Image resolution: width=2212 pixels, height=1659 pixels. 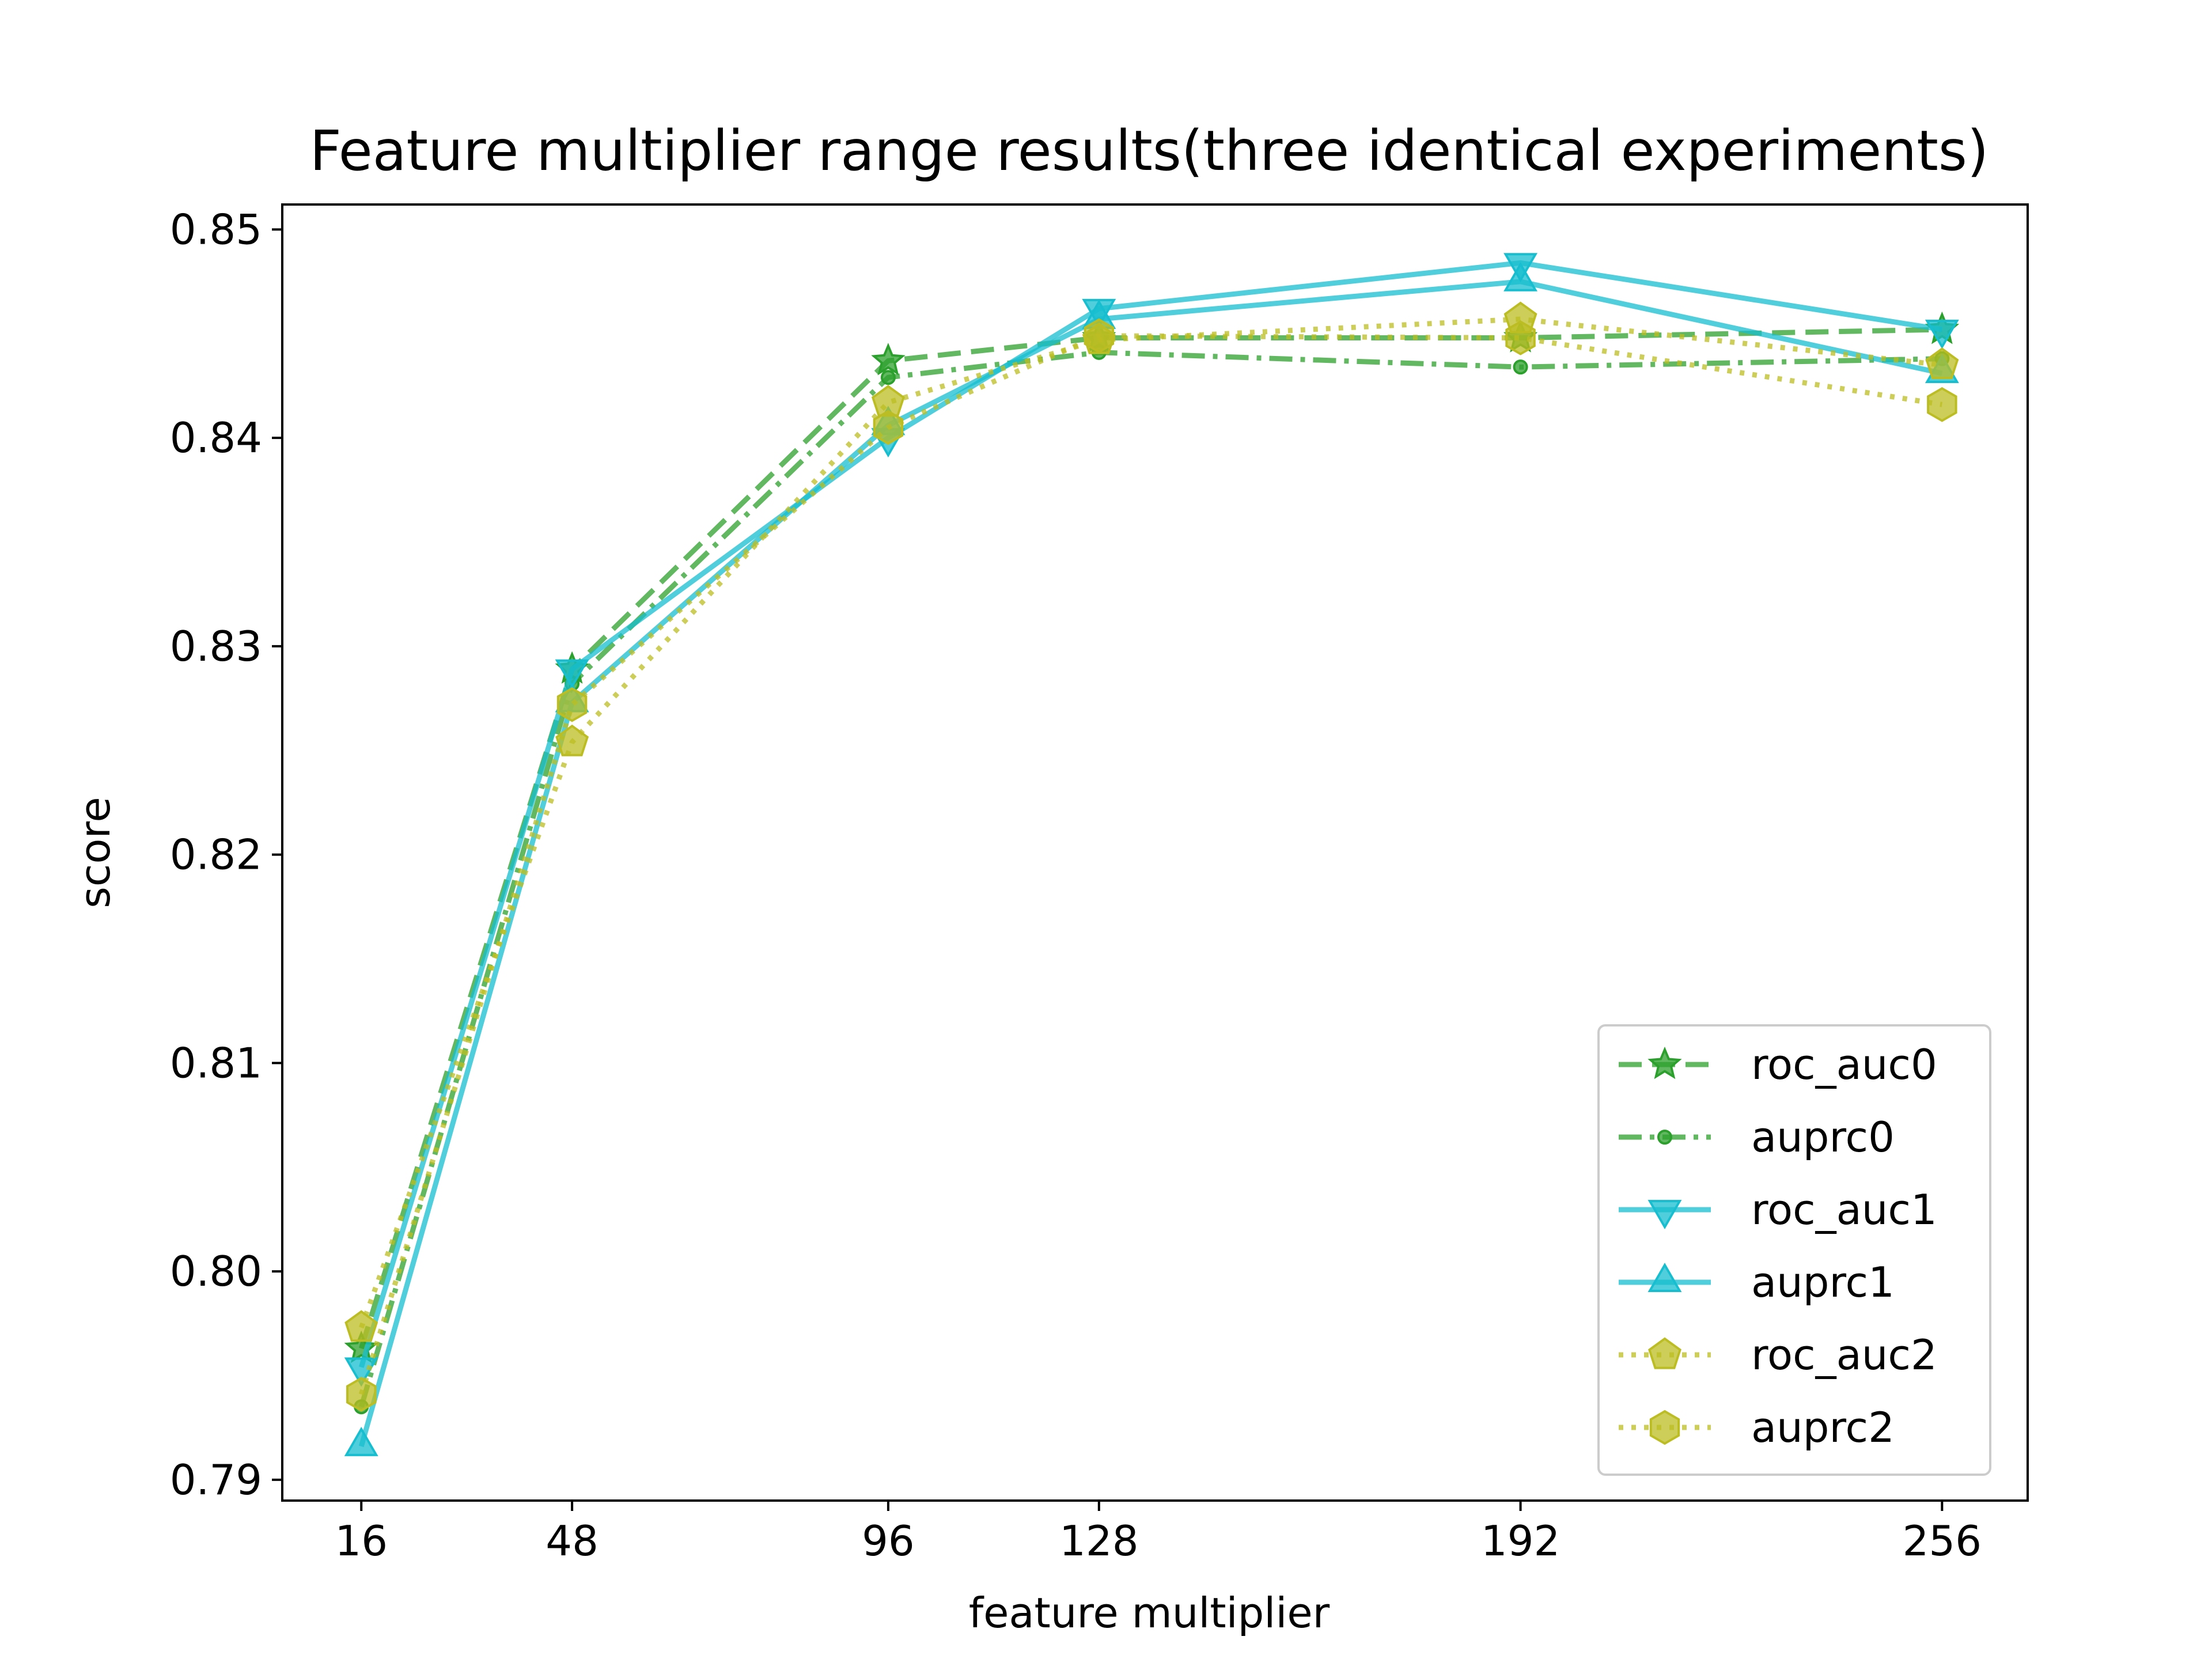 I want to click on x-axis-label: feature multiplier, so click(x=1149, y=1613).